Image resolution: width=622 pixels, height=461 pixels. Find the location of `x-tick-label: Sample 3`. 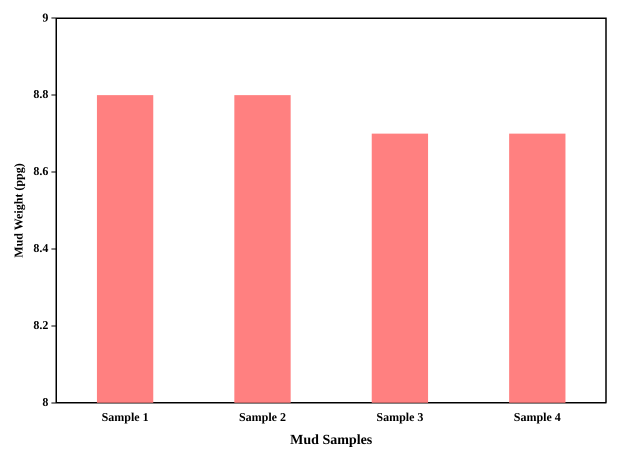

x-tick-label: Sample 3 is located at coordinates (400, 417).